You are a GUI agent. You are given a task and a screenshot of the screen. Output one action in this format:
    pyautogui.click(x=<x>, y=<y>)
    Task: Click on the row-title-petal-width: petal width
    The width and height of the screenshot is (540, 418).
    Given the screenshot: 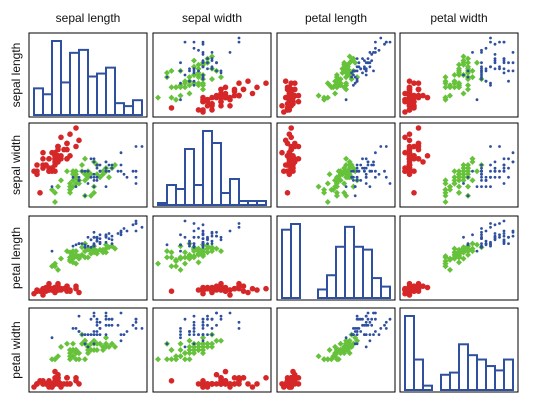 What is the action you would take?
    pyautogui.click(x=16, y=349)
    